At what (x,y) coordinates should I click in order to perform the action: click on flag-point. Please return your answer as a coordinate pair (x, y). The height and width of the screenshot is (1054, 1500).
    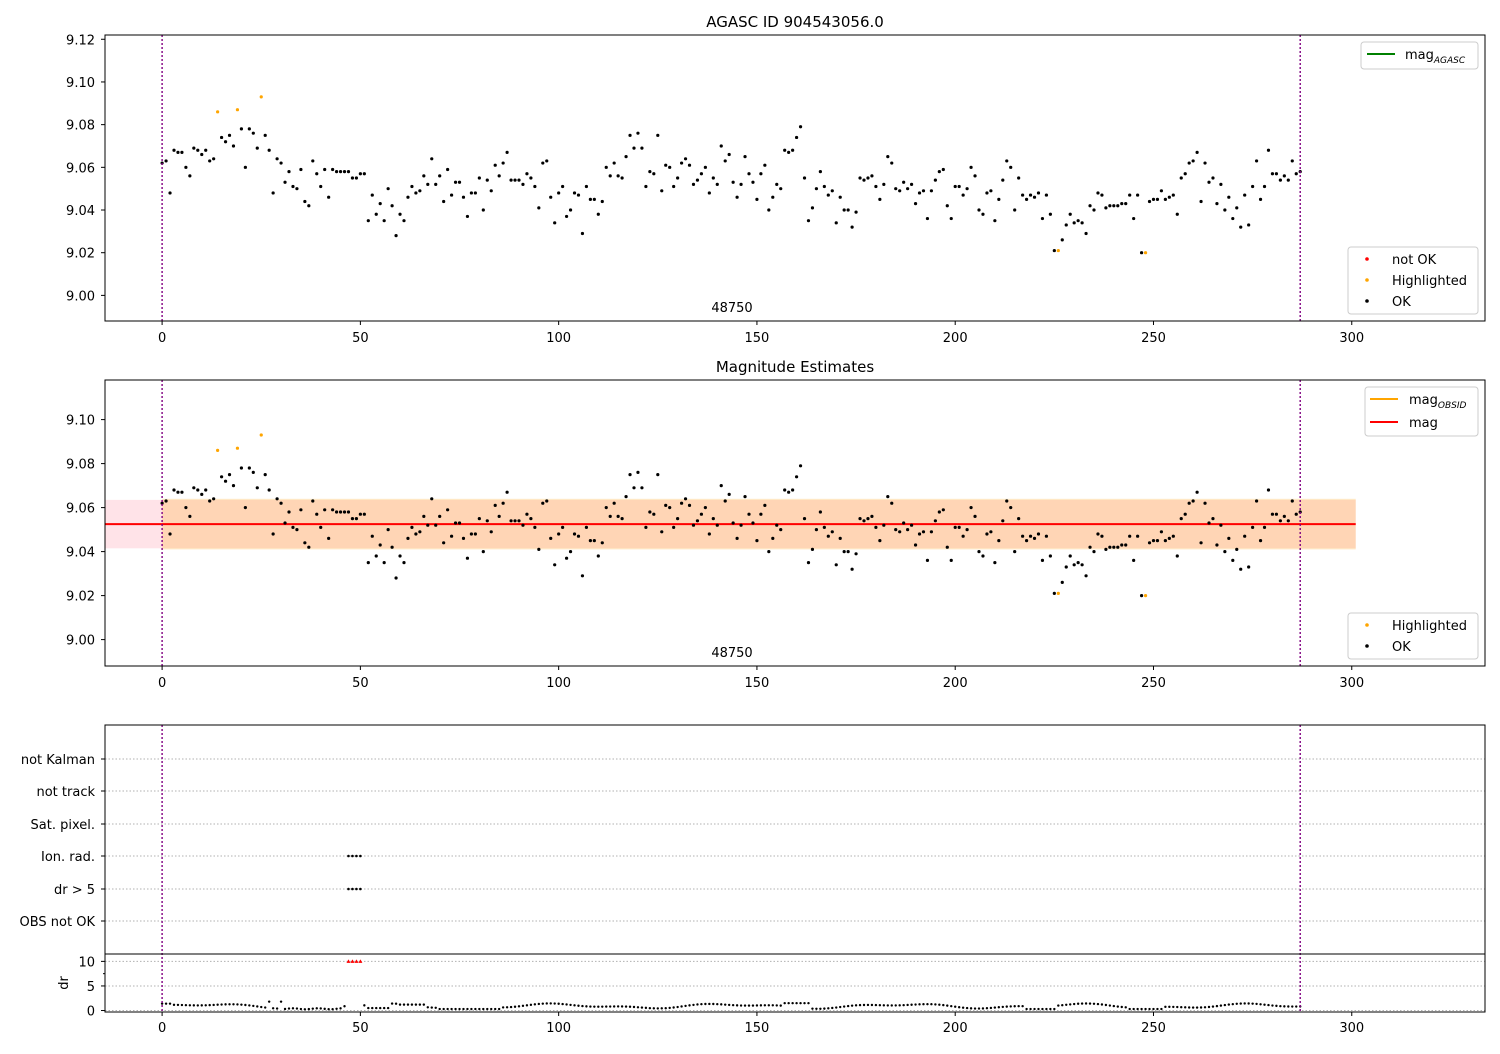
    Looking at the image, I should click on (360, 889).